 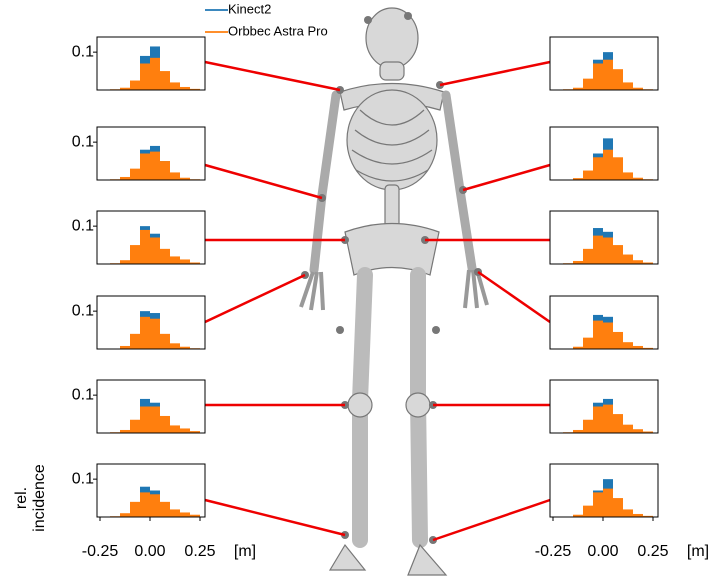 I want to click on legend-label: Orbbec Astra Pro, so click(x=278, y=30).